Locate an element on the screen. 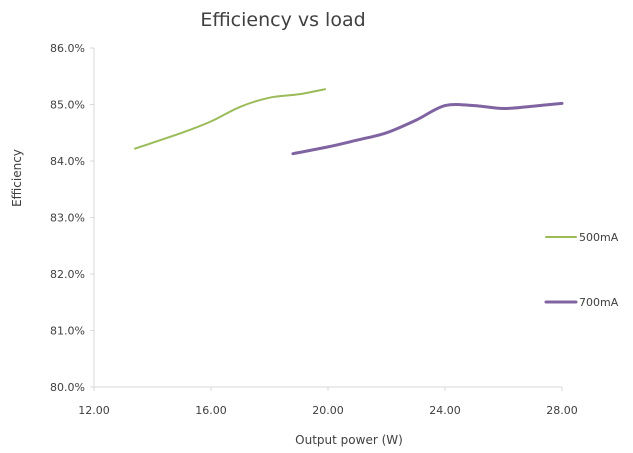 Image resolution: width=633 pixels, height=453 pixels. x-tick-label: 24.00 is located at coordinates (445, 410).